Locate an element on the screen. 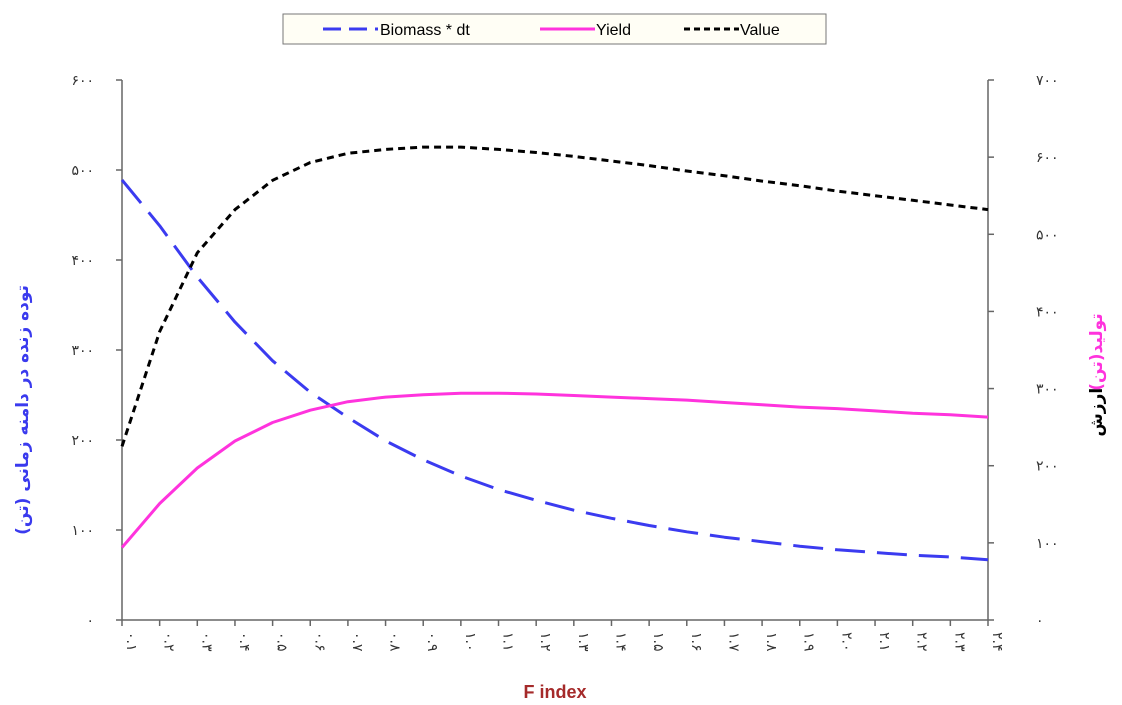  legend: Biomass * dt Yield Value is located at coordinates (554, 29).